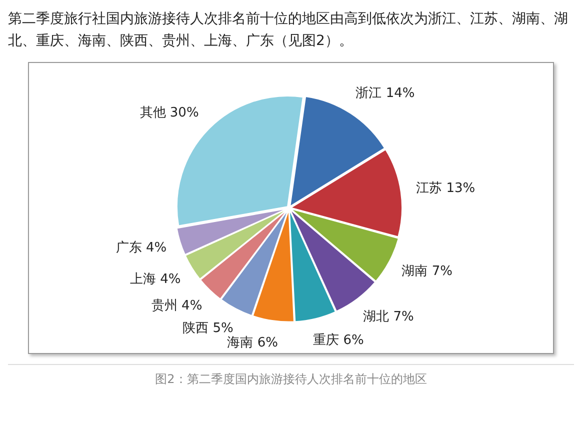 The width and height of the screenshot is (582, 442). What do you see at coordinates (427, 272) in the screenshot?
I see `slice-label: 湖南 7%` at bounding box center [427, 272].